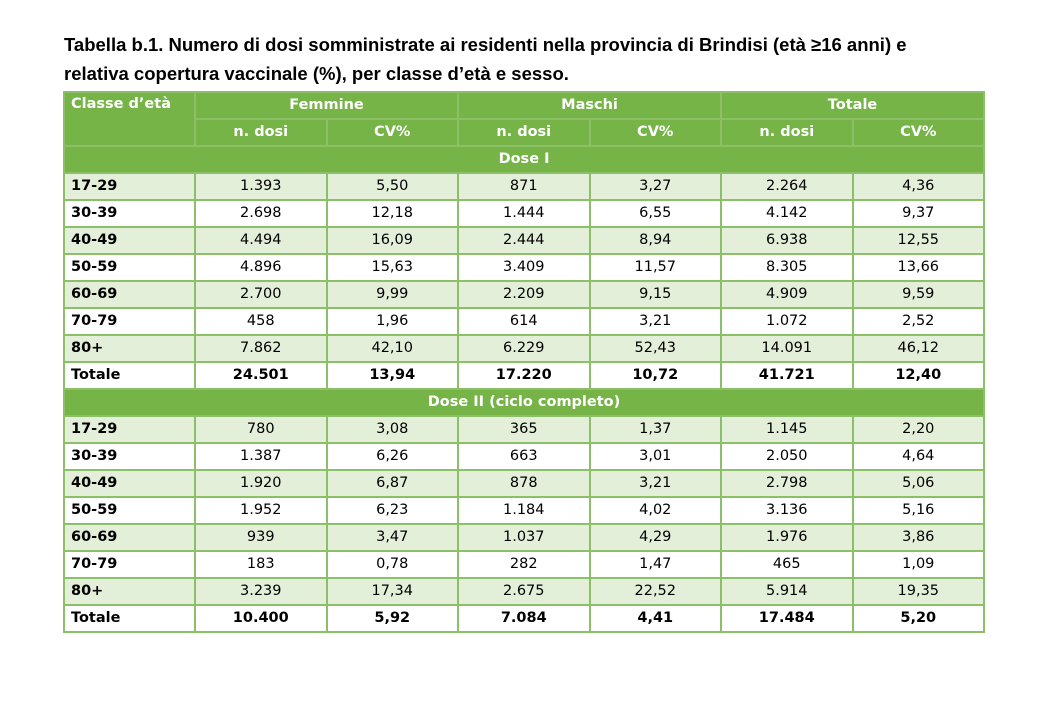 This screenshot has height=728, width=1042. What do you see at coordinates (261, 294) in the screenshot?
I see `doses-cell: 2.700` at bounding box center [261, 294].